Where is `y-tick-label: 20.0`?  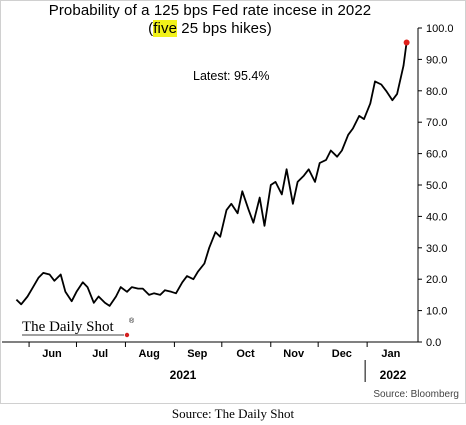
y-tick-label: 20.0 is located at coordinates (436, 280).